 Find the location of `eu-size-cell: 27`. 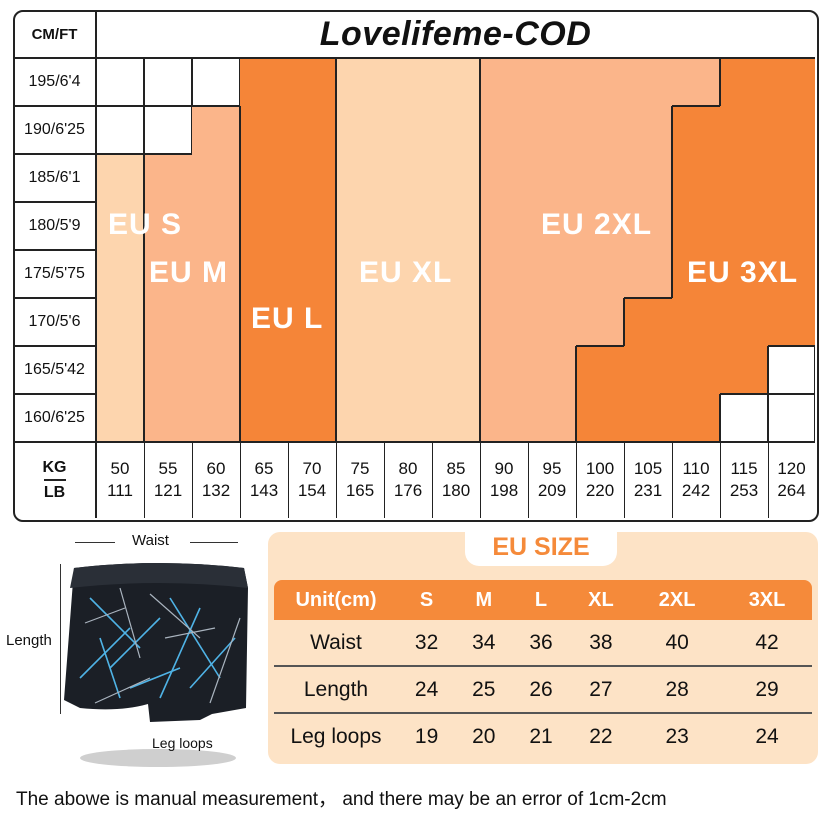

eu-size-cell: 27 is located at coordinates (601, 690).